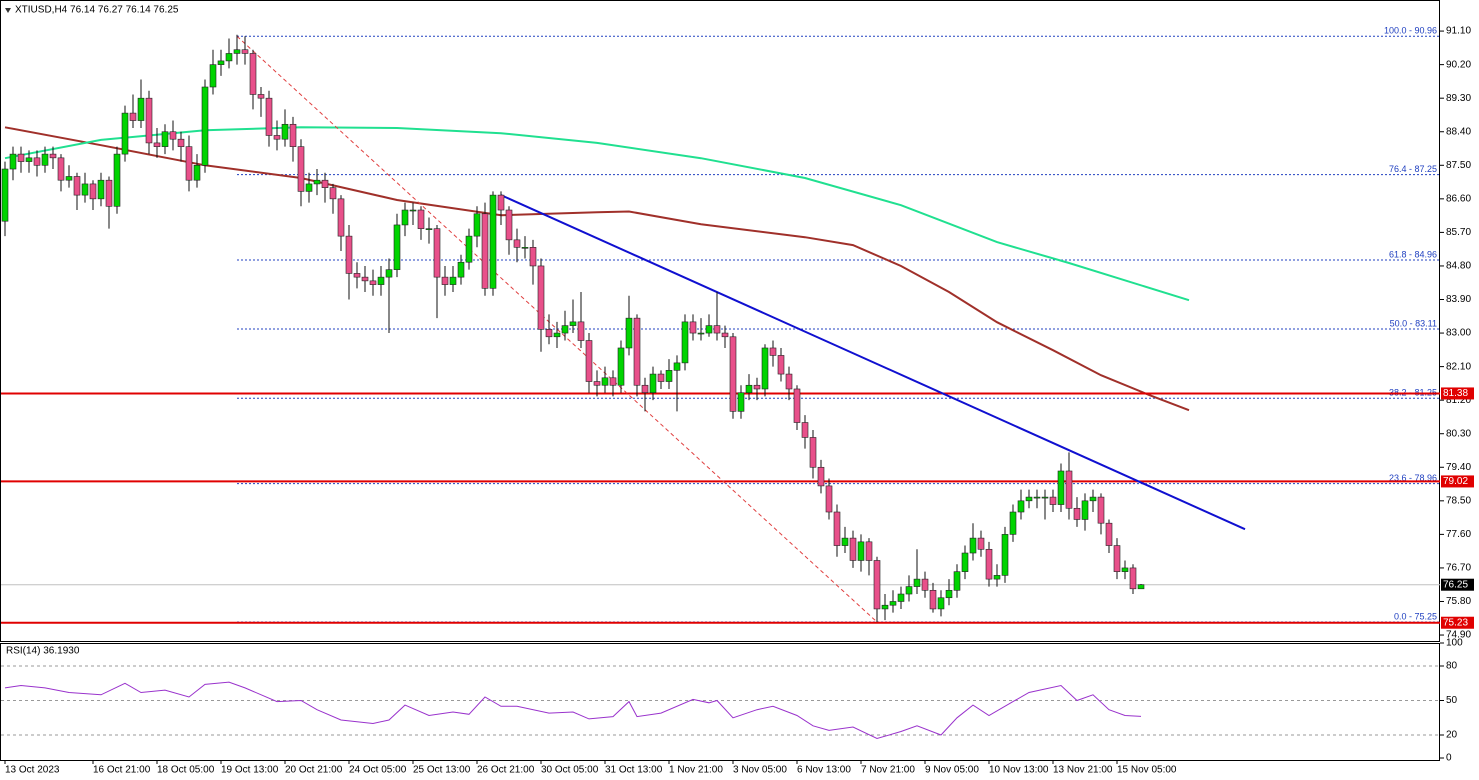 The height and width of the screenshot is (780, 1479). I want to click on level-box, so click(1457, 622).